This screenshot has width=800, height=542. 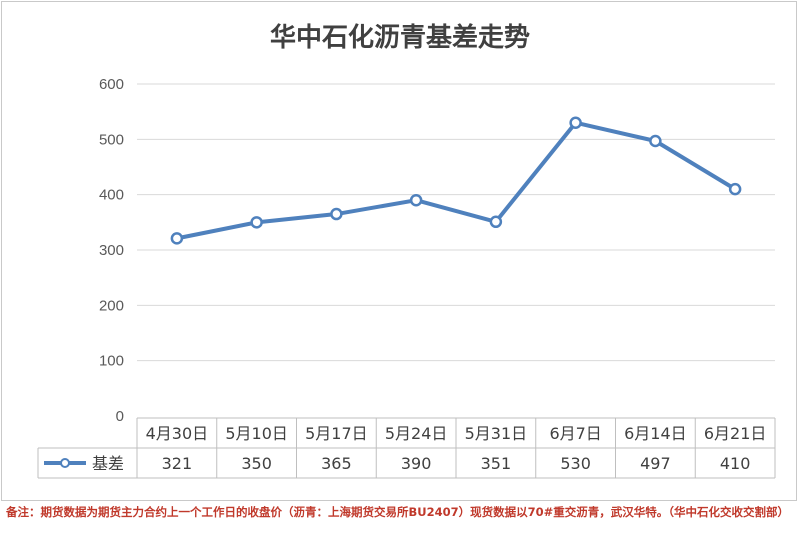 What do you see at coordinates (416, 433) in the screenshot?
I see `x-tick-label: 5月24日` at bounding box center [416, 433].